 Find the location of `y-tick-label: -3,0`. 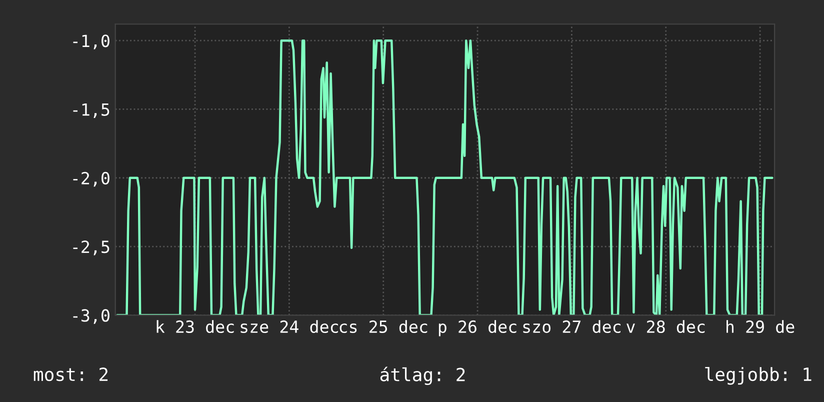

y-tick-label: -3,0 is located at coordinates (91, 316).